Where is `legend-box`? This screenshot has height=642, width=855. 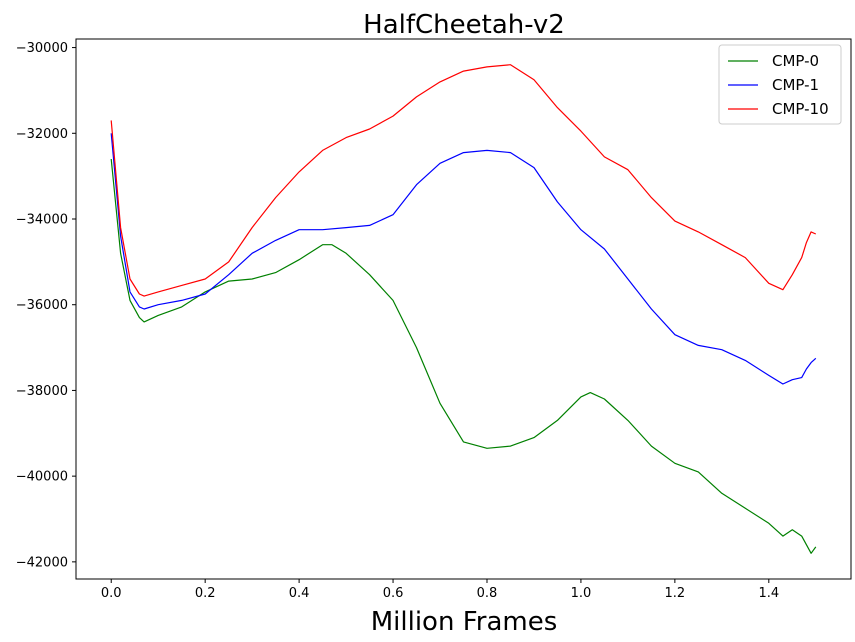
legend-box is located at coordinates (780, 84).